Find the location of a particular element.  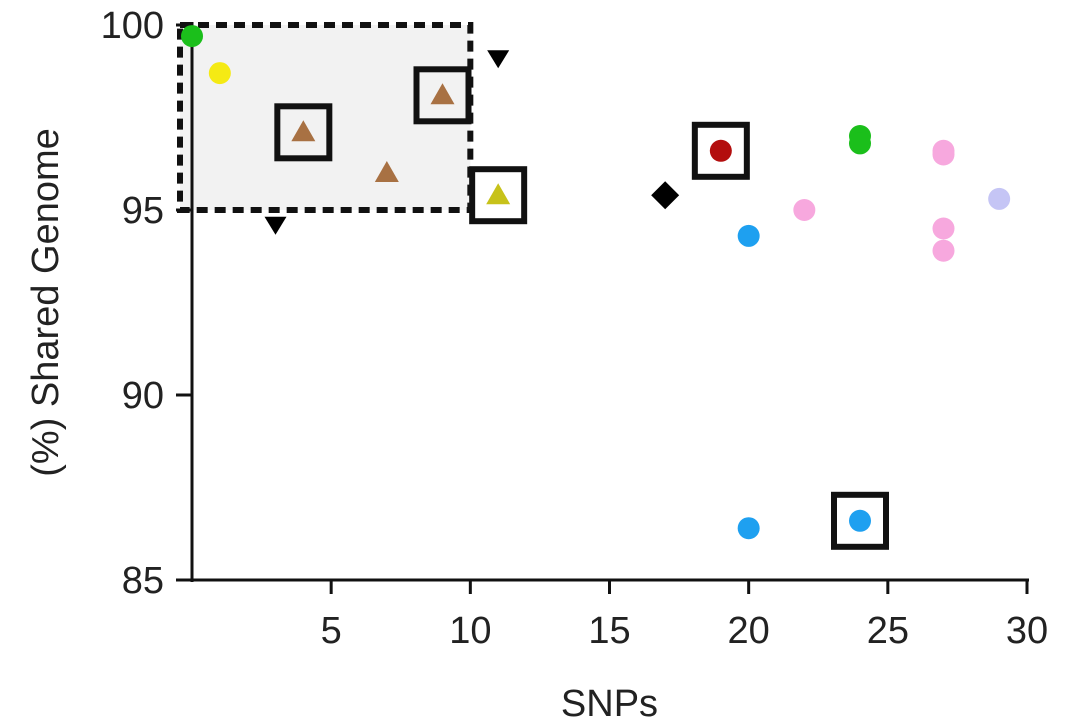

x-axis-label: SNPs is located at coordinates (609, 704).